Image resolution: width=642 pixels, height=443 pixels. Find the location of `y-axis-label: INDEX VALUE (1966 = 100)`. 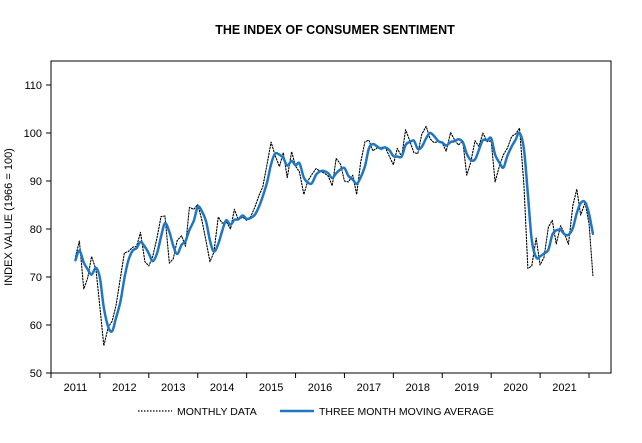

y-axis-label: INDEX VALUE (1966 = 100) is located at coordinates (9, 217).